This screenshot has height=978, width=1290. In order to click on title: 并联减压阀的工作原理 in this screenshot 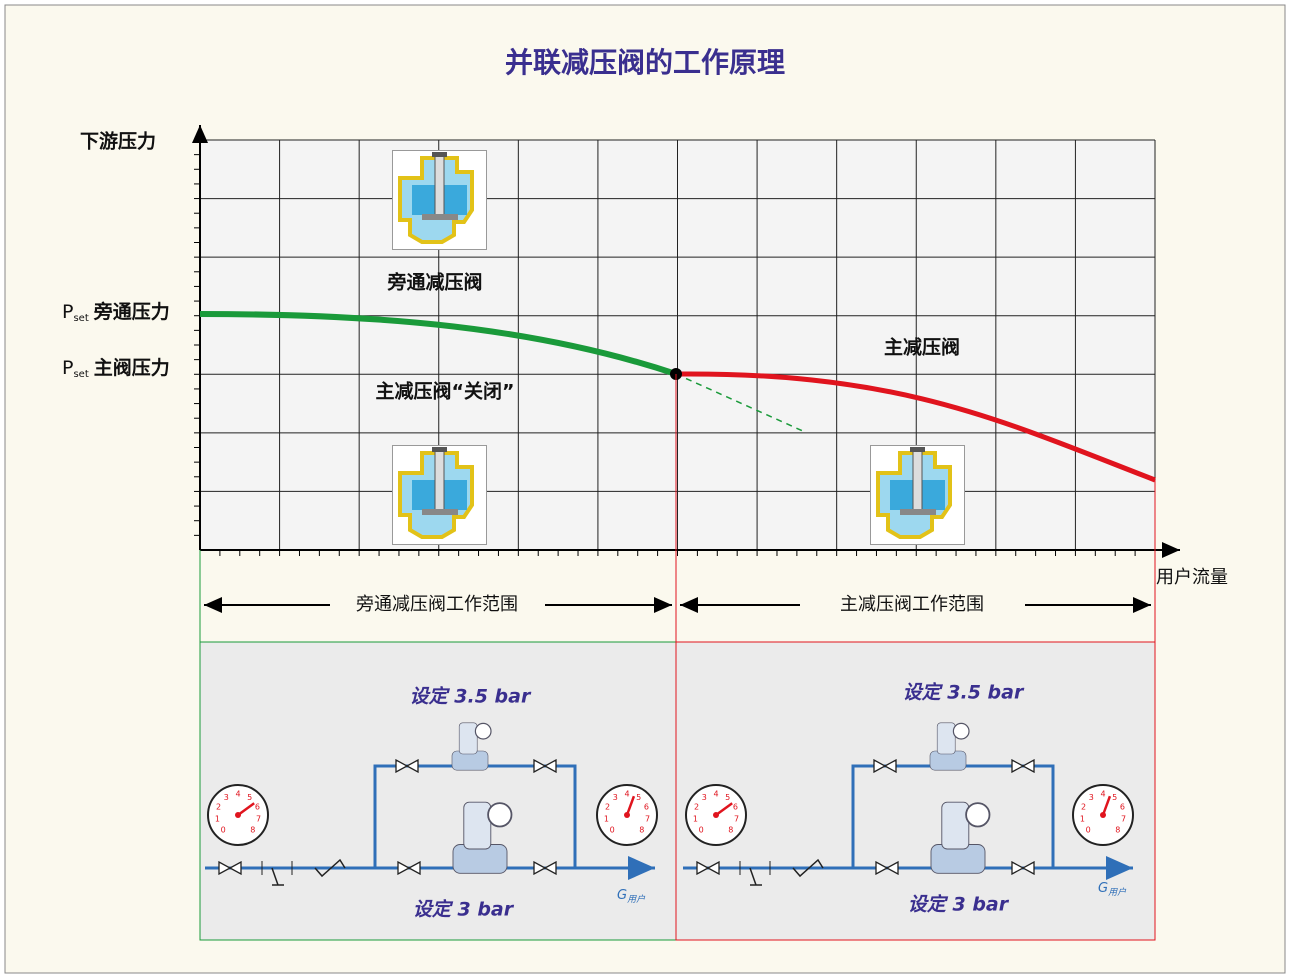, I will do `click(645, 62)`.